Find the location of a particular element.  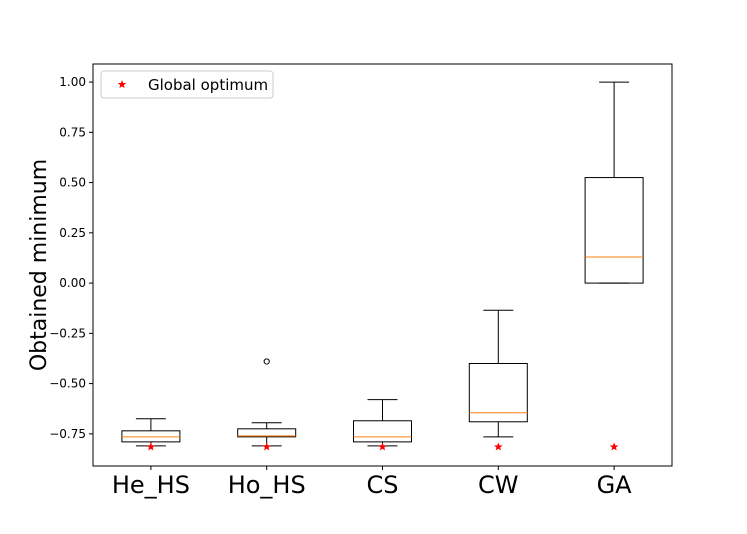

box-He_HS is located at coordinates (151, 432).